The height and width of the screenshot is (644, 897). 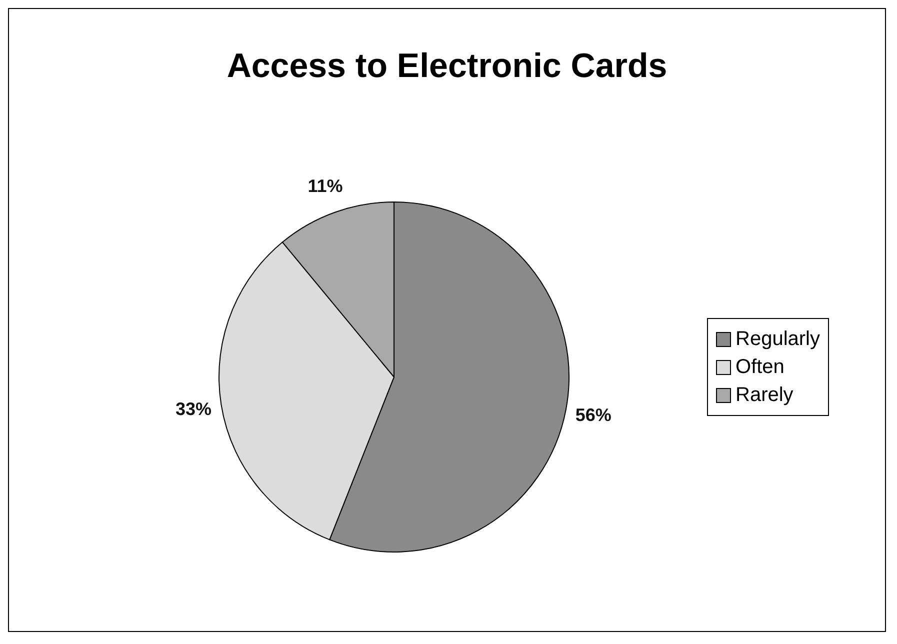 I want to click on data-label: 33%, so click(x=193, y=408).